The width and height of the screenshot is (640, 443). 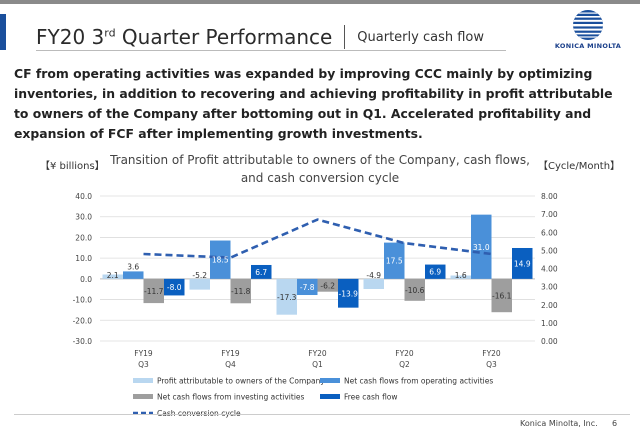 I want to click on y-tick-label: 40.0, so click(x=83, y=196).